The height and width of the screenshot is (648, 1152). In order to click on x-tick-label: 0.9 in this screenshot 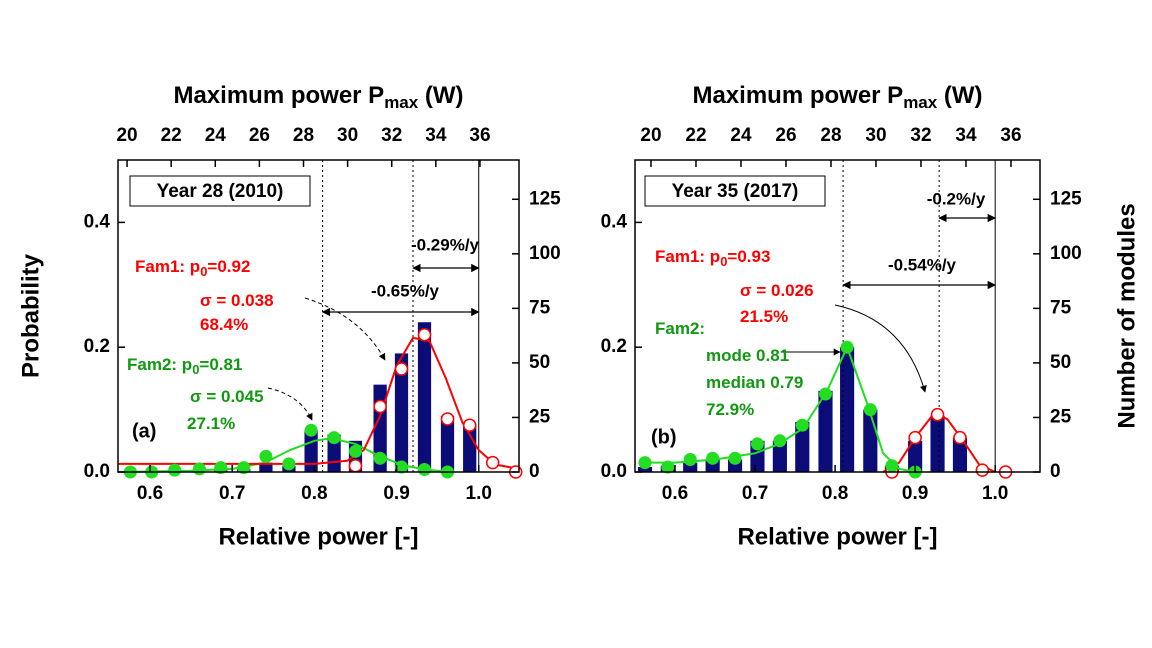, I will do `click(396, 493)`.